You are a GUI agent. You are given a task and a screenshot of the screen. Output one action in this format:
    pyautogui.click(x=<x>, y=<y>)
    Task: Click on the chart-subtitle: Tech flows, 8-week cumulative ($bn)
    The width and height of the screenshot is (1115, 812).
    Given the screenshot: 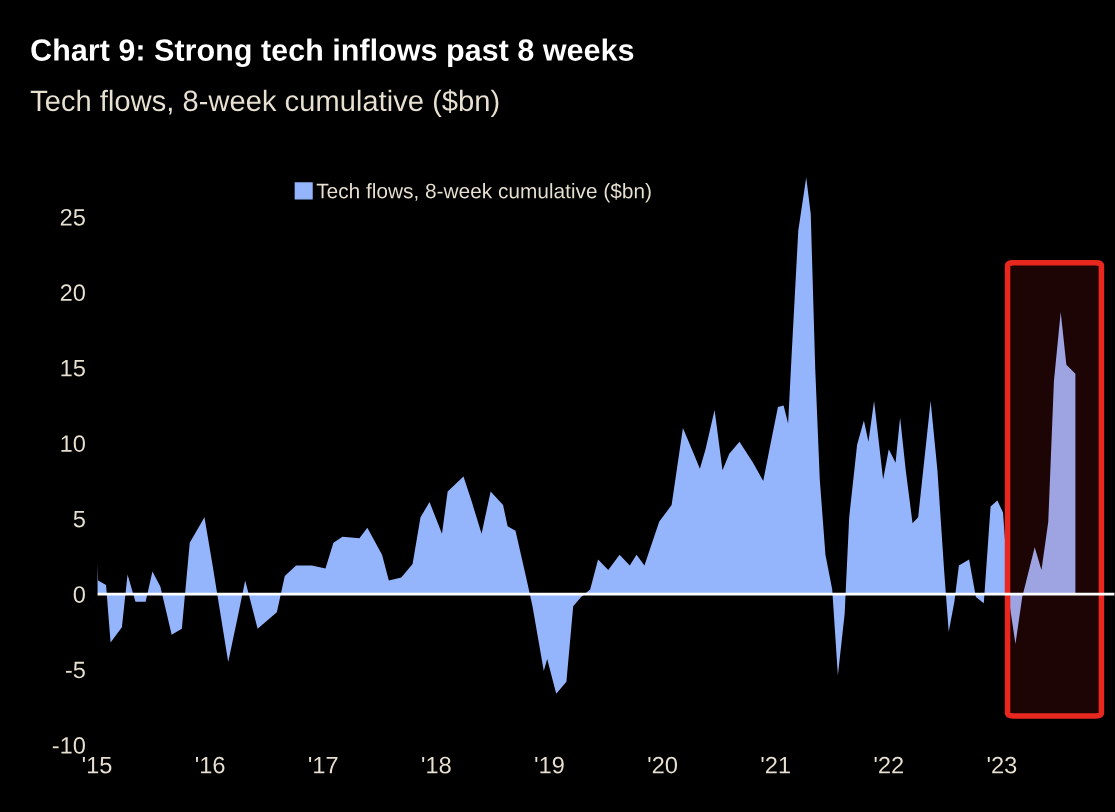 What is the action you would take?
    pyautogui.click(x=264, y=103)
    